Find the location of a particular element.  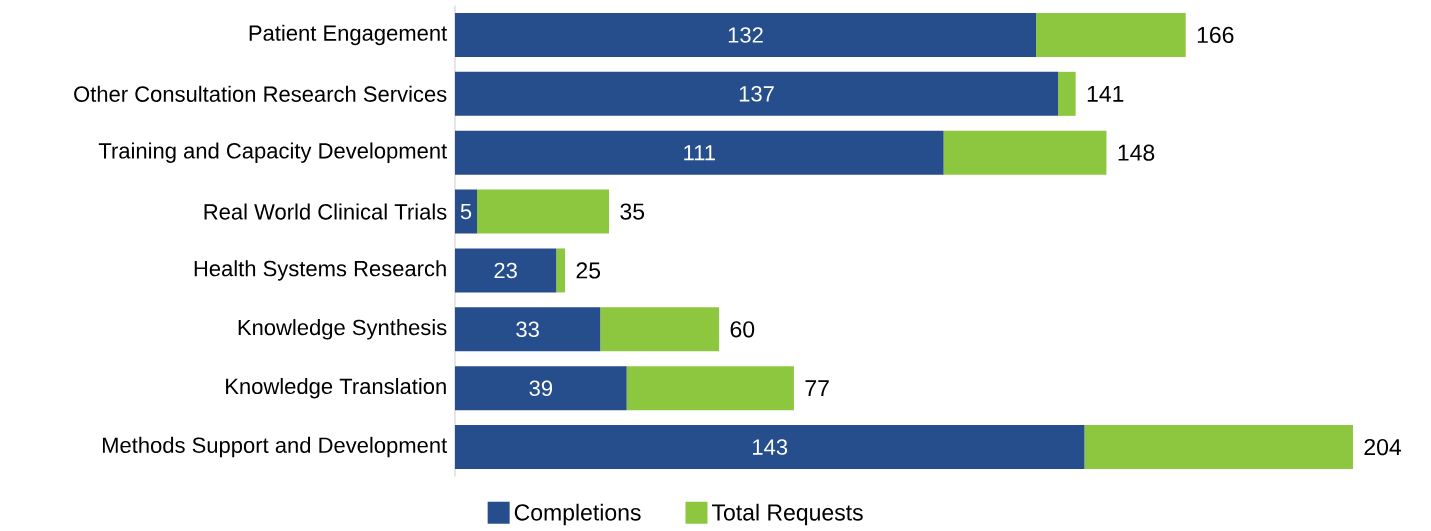

y-tick-label: Real World Clinical Trials is located at coordinates (325, 211).